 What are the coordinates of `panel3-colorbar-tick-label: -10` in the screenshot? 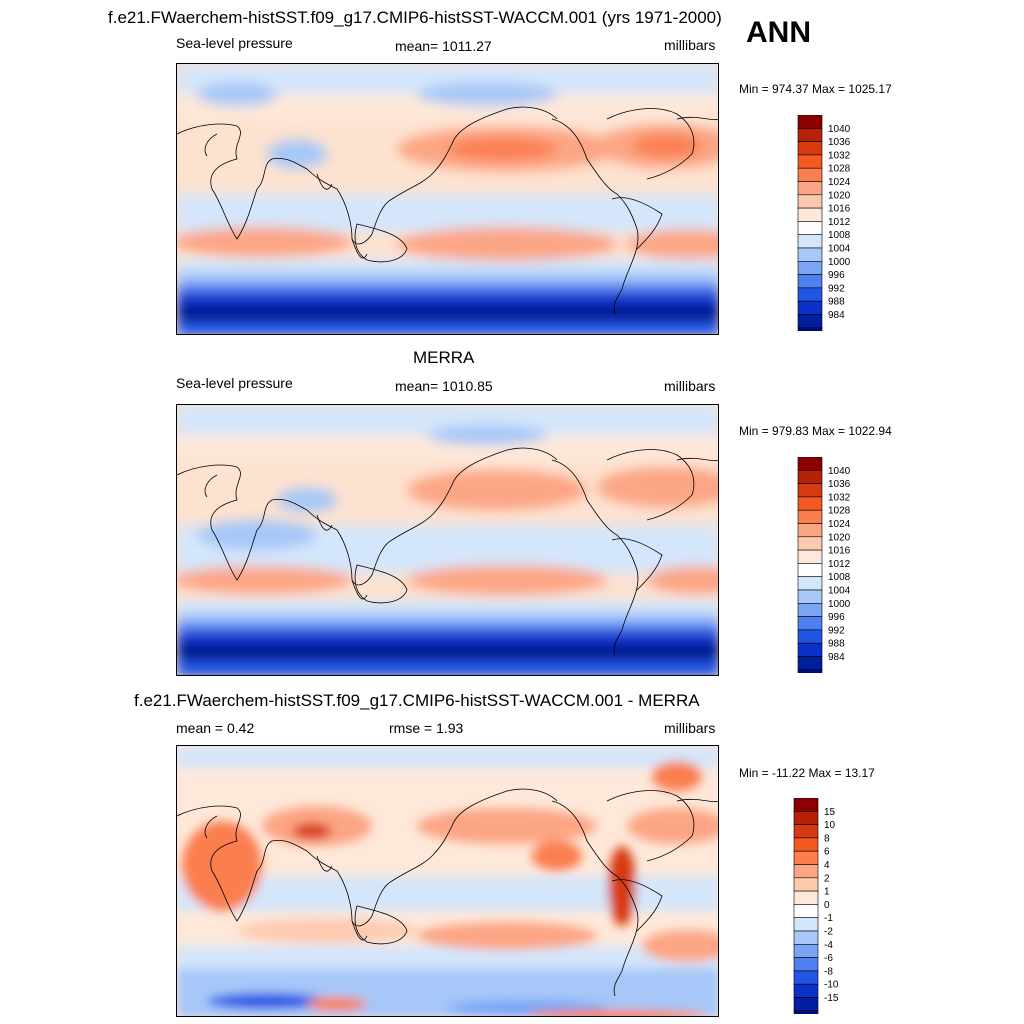 It's located at (831, 985).